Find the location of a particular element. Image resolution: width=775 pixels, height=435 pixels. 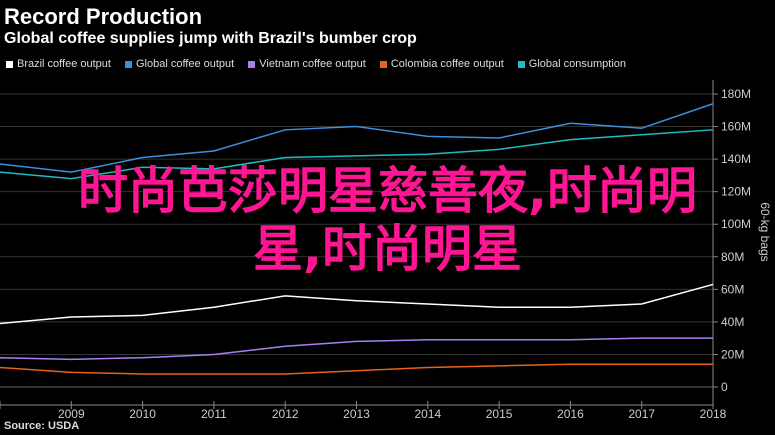

legend-item: Vietnam coffee output is located at coordinates (307, 64).